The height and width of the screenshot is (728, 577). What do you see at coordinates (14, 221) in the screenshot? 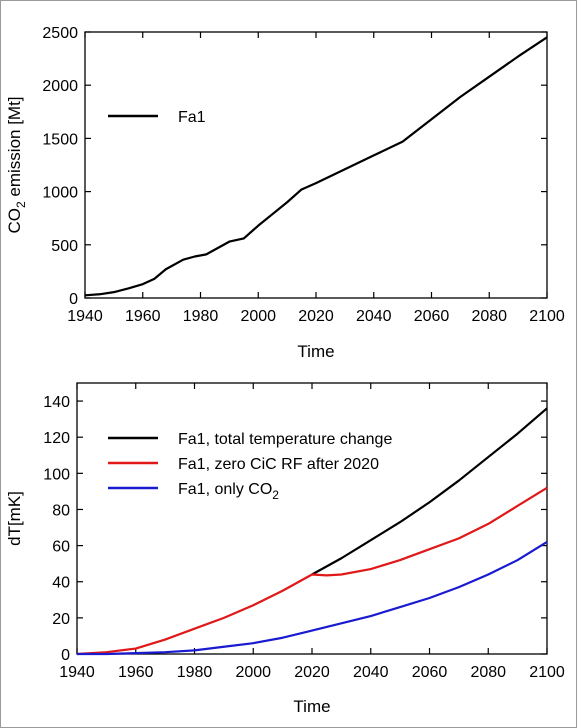
I see `y-axis-title-main: CO` at bounding box center [14, 221].